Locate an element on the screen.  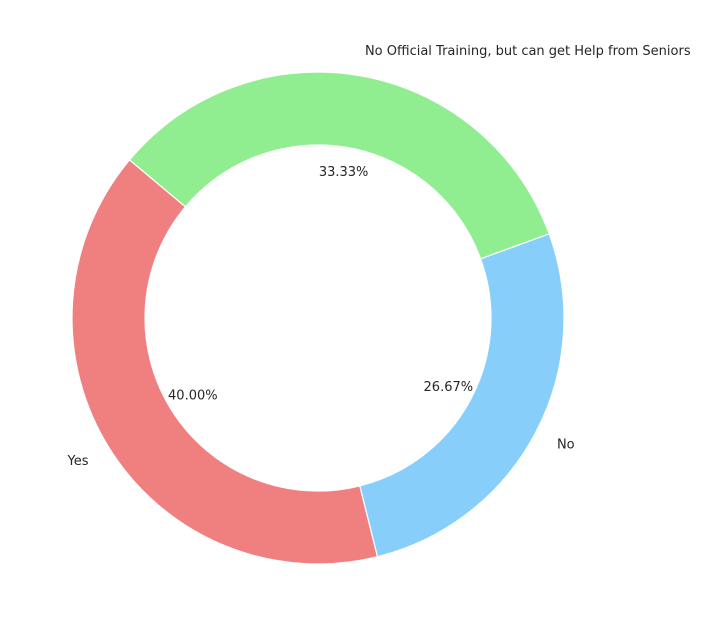
category-label-no: No is located at coordinates (566, 445).